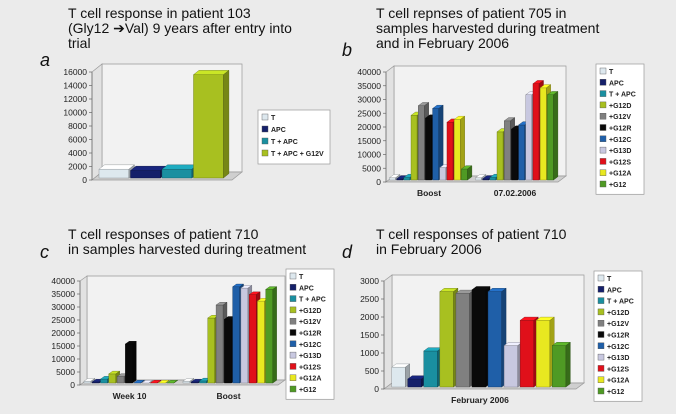  I want to click on y-tick-label: 3000, so click(369, 281).